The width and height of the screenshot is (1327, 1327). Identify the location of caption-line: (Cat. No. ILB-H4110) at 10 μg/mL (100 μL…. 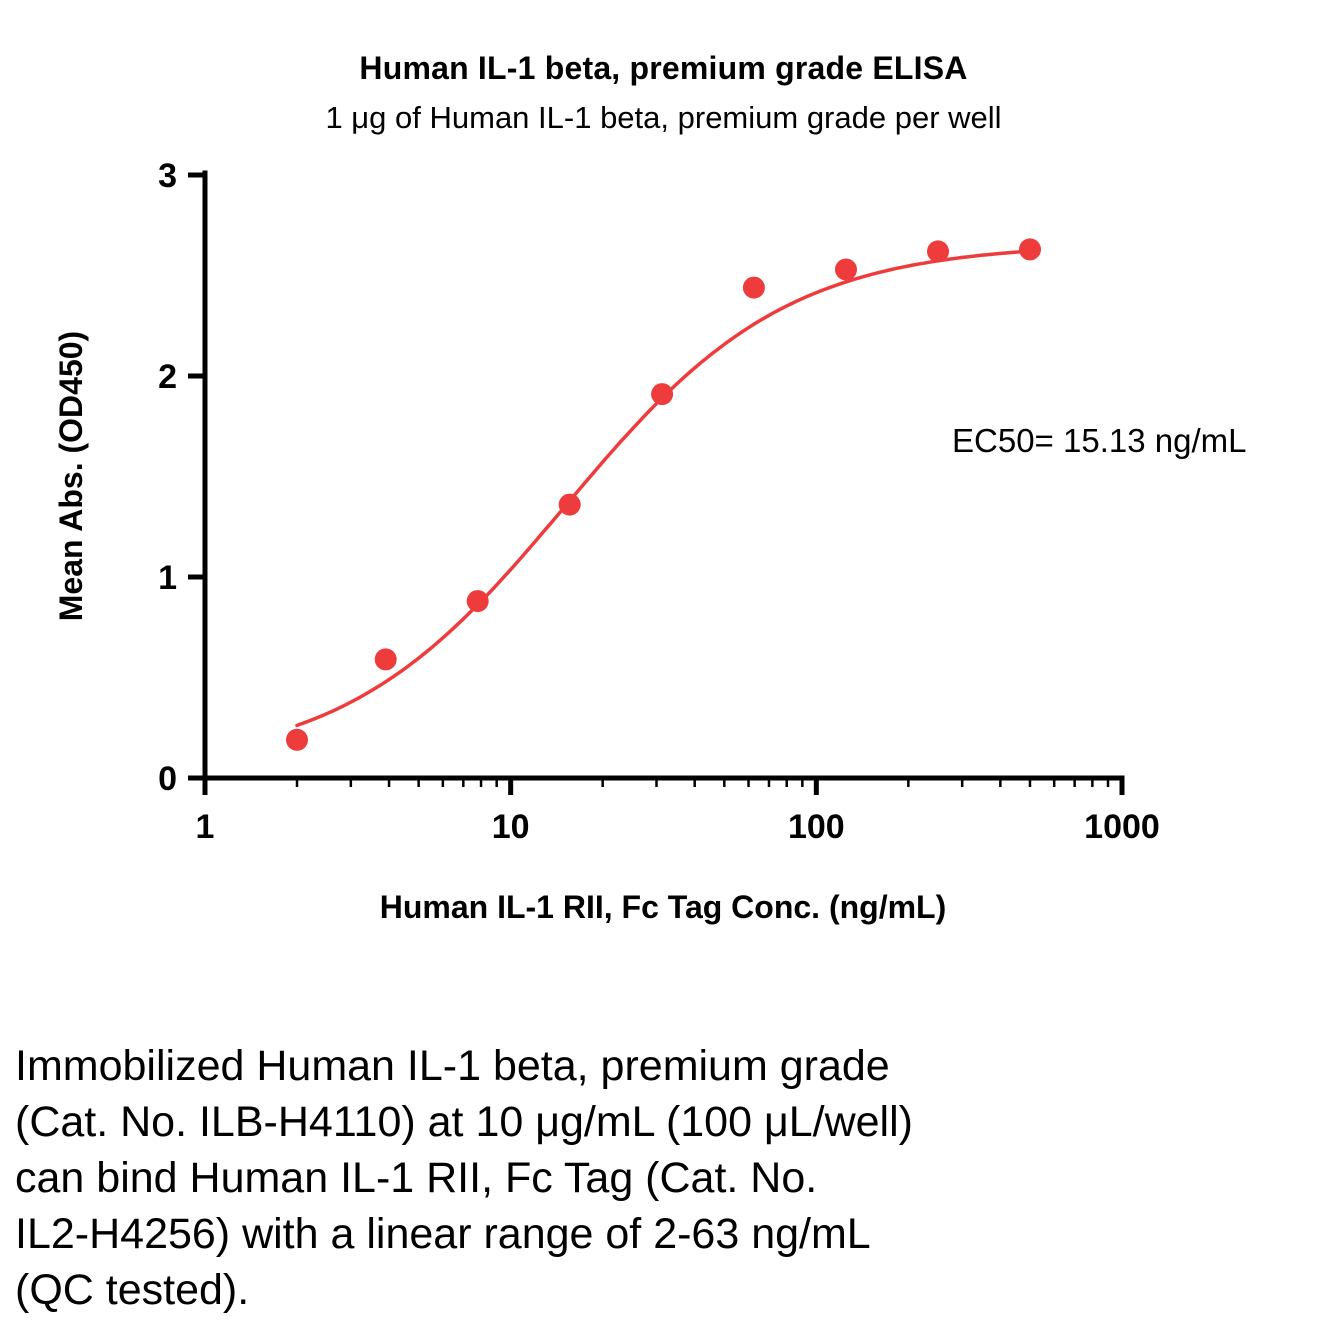
(464, 1122).